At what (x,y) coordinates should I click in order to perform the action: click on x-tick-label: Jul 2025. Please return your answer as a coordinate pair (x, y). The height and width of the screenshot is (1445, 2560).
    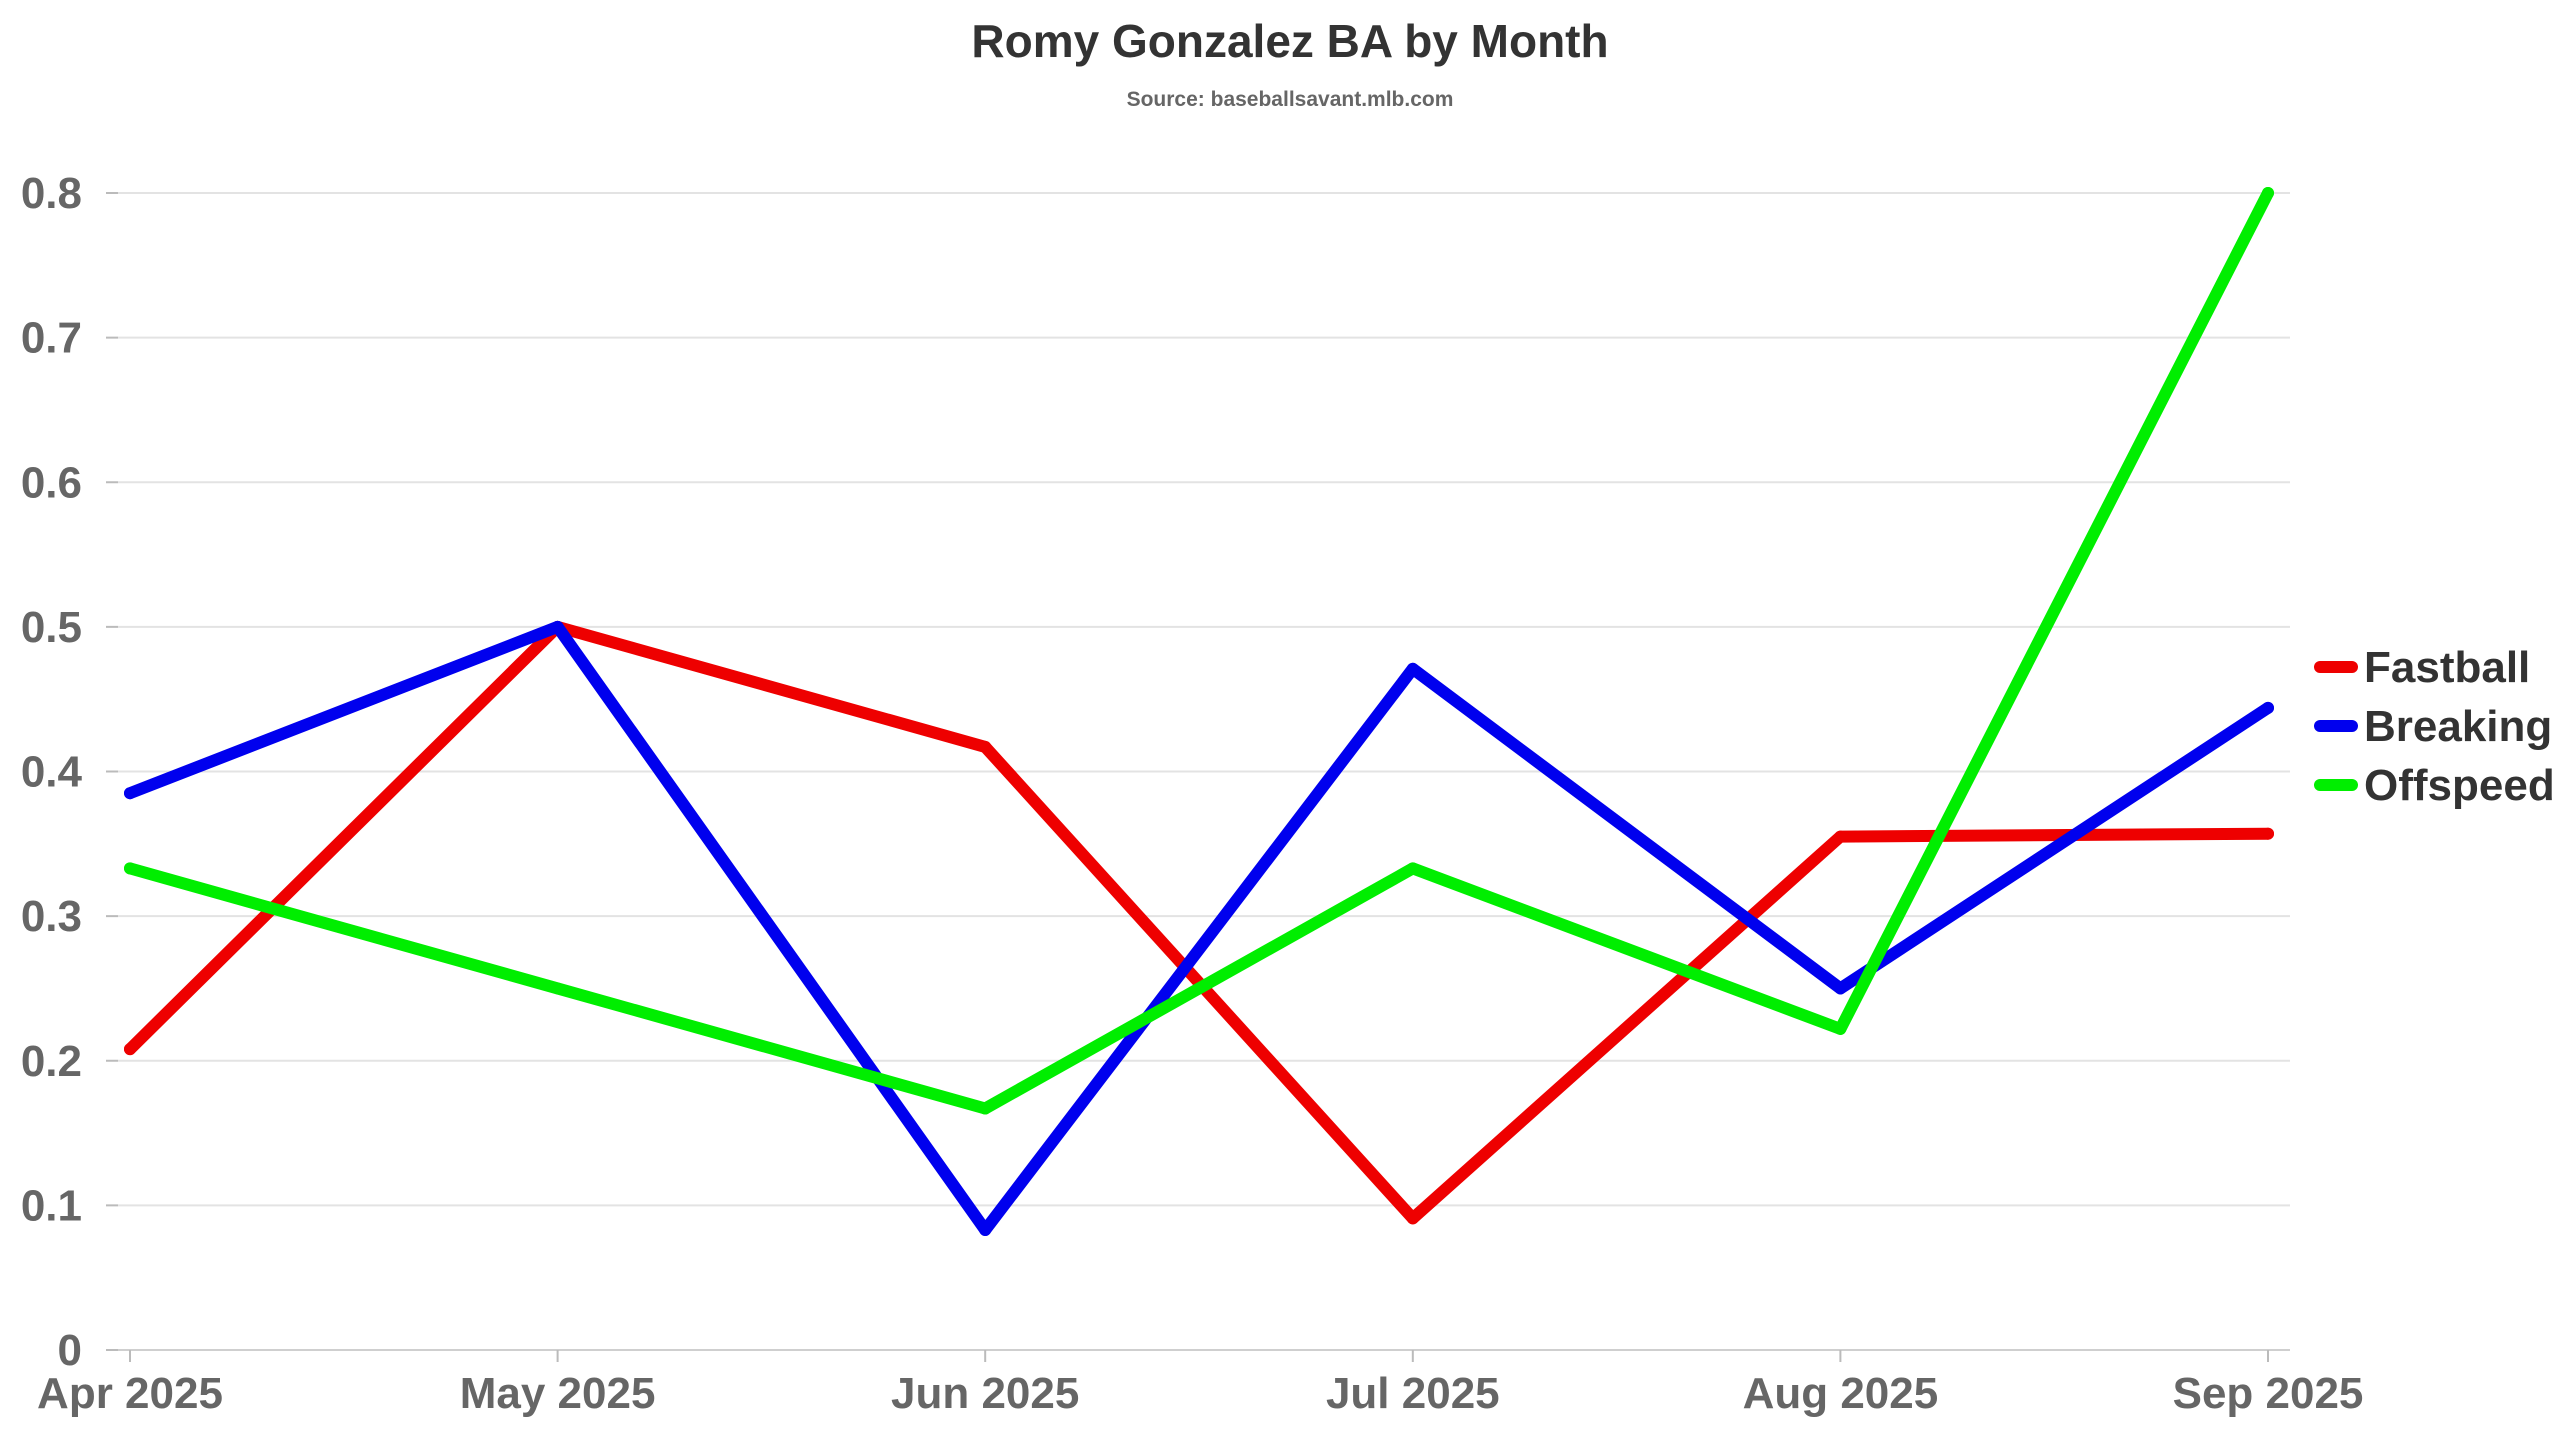
    Looking at the image, I should click on (1413, 1393).